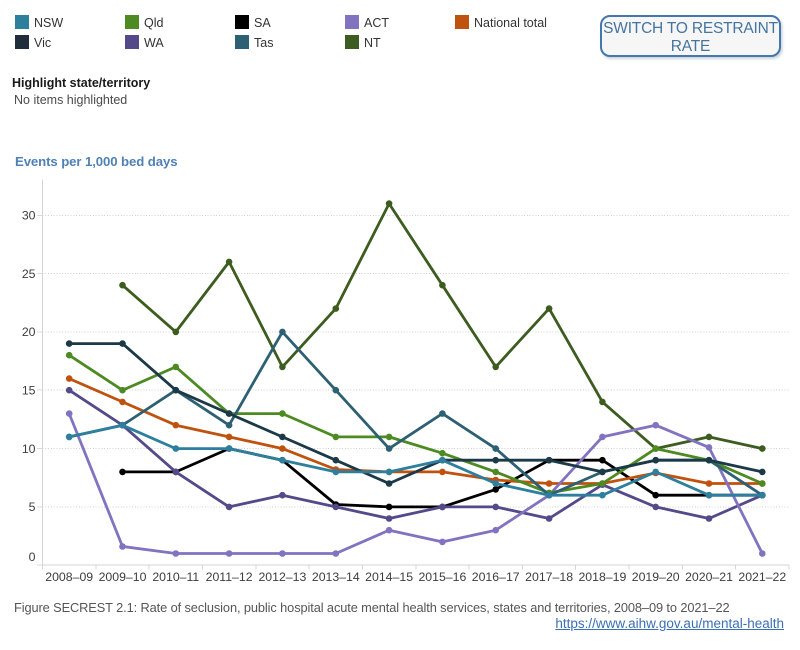 The image size is (800, 650). Describe the element at coordinates (32, 507) in the screenshot. I see `svg-text: 5` at that location.